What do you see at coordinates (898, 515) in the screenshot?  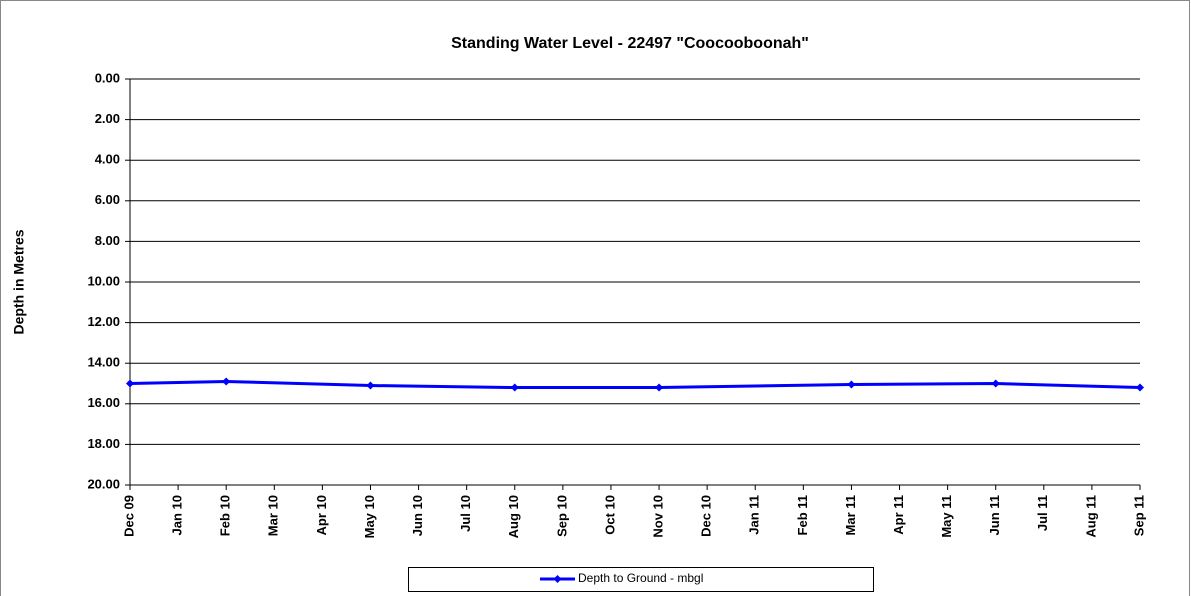 I see `x-tick-label: Apr 11` at bounding box center [898, 515].